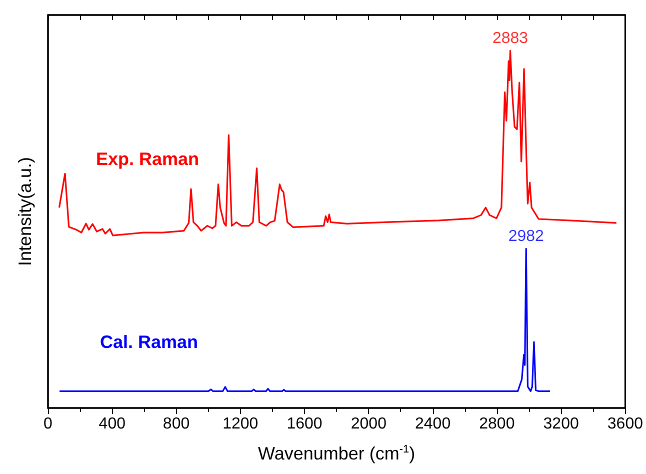 The image size is (646, 474). Describe the element at coordinates (561, 424) in the screenshot. I see `x-tick-label: 3200` at that location.